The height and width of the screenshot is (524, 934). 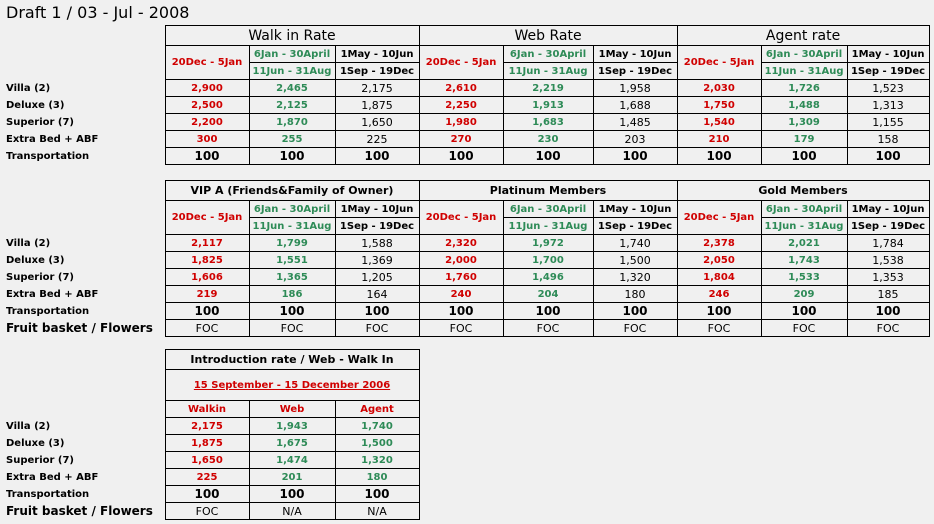 What do you see at coordinates (804, 243) in the screenshot?
I see `rate-cell: 2,021` at bounding box center [804, 243].